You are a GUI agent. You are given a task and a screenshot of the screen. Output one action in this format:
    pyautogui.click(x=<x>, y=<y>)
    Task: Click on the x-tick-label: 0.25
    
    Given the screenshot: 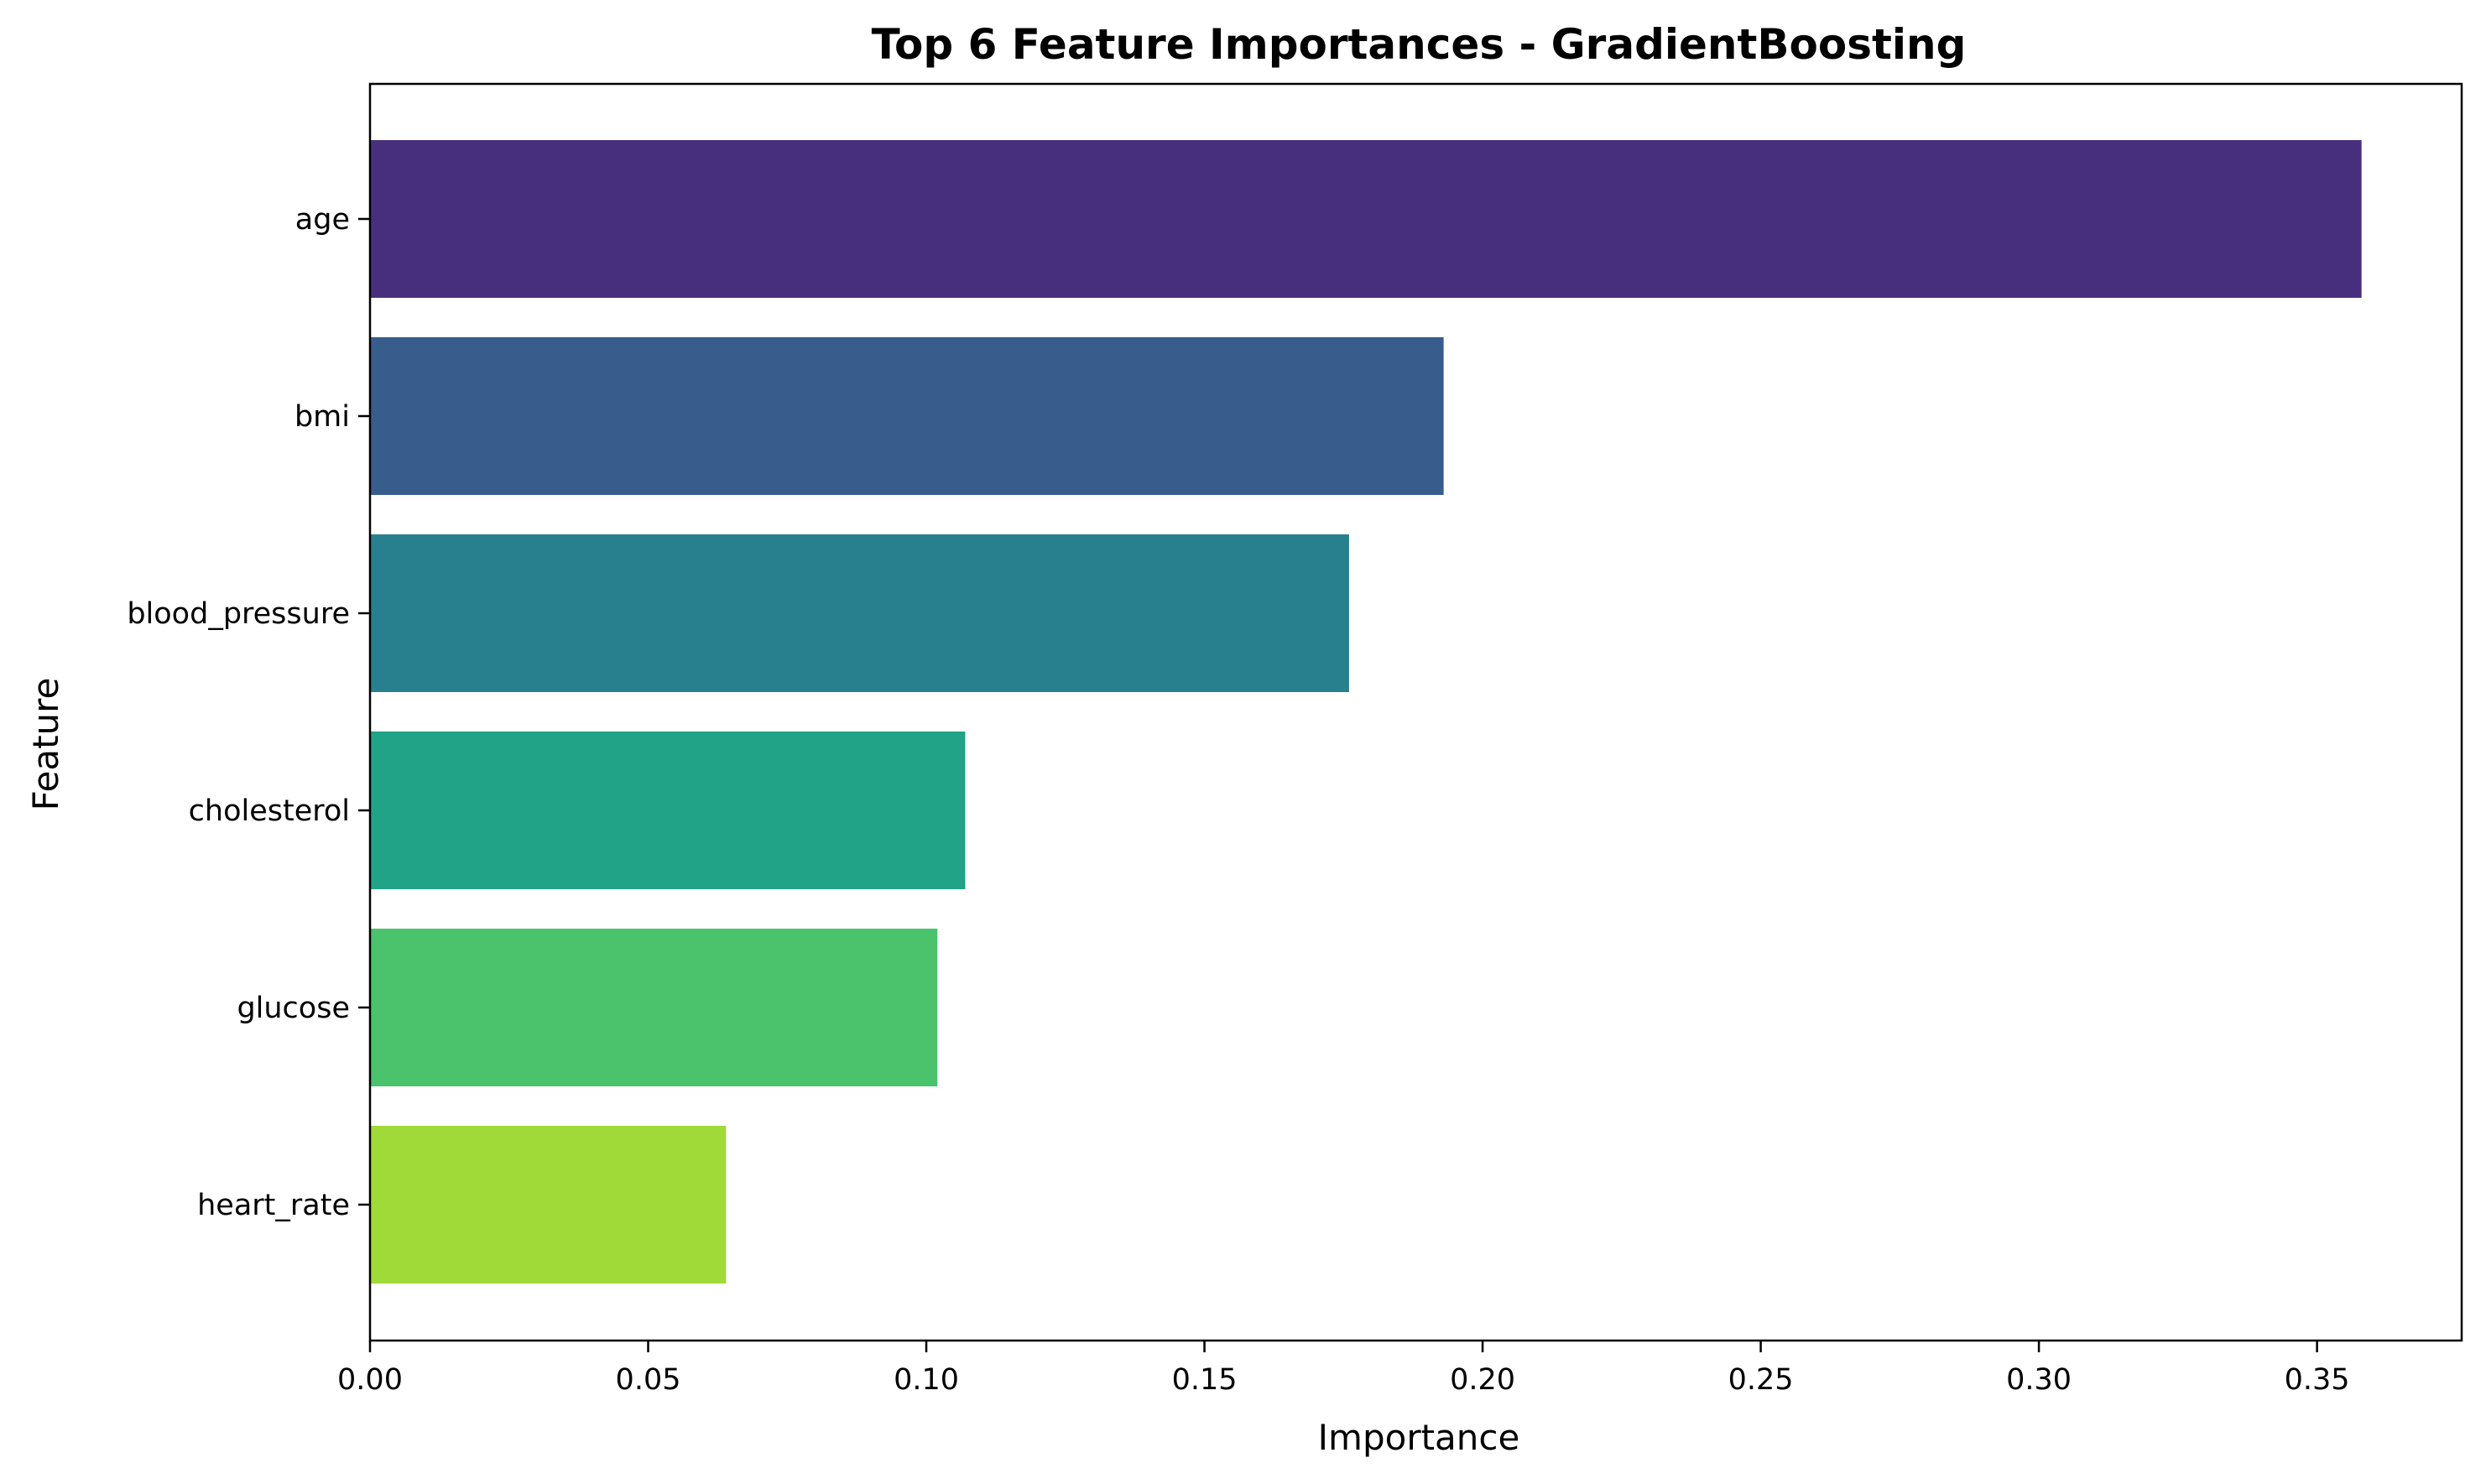 What is the action you would take?
    pyautogui.click(x=1761, y=1380)
    